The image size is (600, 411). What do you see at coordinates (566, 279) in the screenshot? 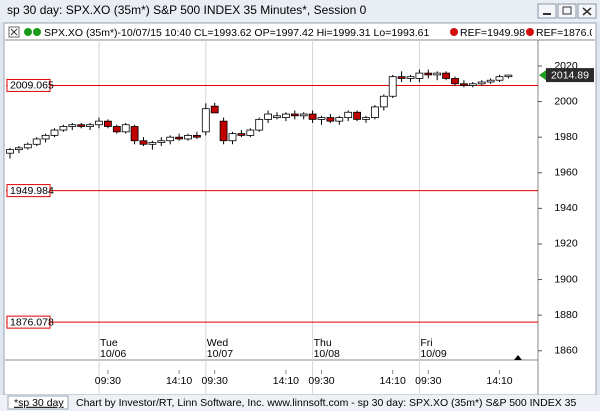
I see `y-tick-label: 1900` at bounding box center [566, 279].